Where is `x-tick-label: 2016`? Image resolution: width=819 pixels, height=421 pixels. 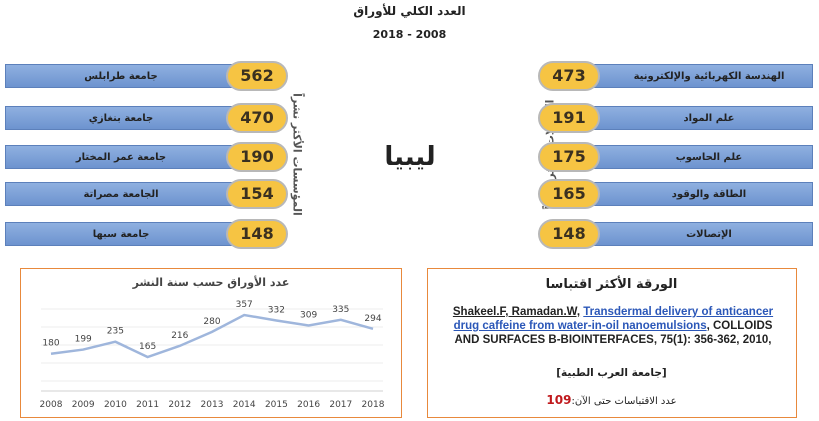 x-tick-label: 2016 is located at coordinates (308, 405).